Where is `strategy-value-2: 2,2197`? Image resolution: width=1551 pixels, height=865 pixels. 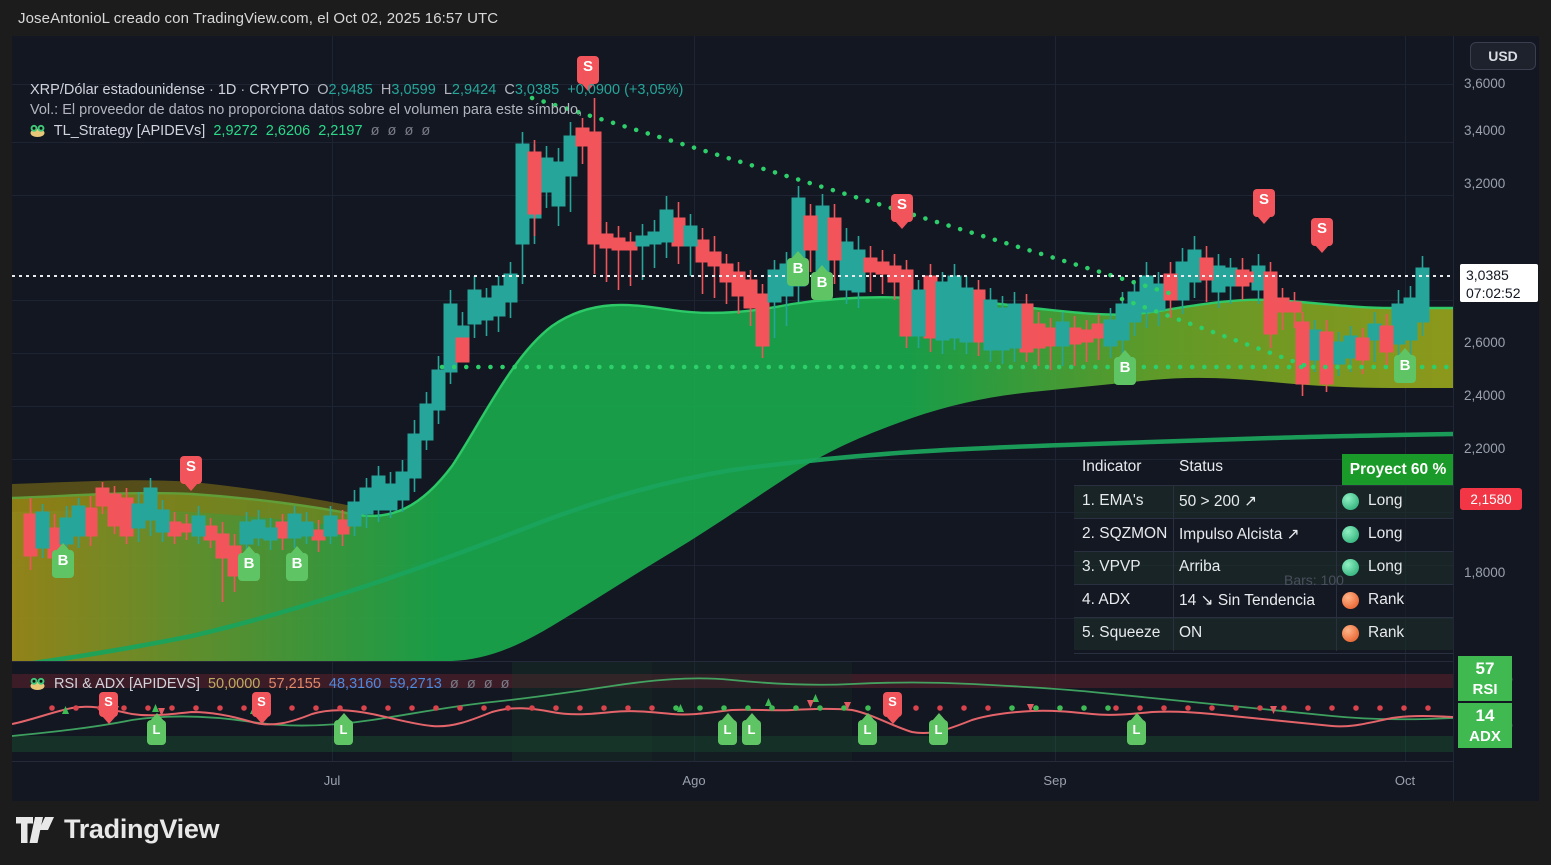
strategy-value-2: 2,2197 is located at coordinates (340, 131).